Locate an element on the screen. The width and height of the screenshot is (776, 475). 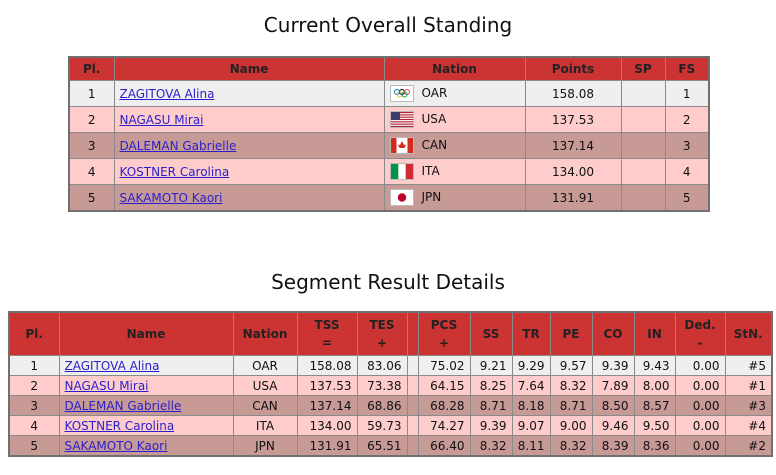
cell: 158.08 is located at coordinates (327, 365).